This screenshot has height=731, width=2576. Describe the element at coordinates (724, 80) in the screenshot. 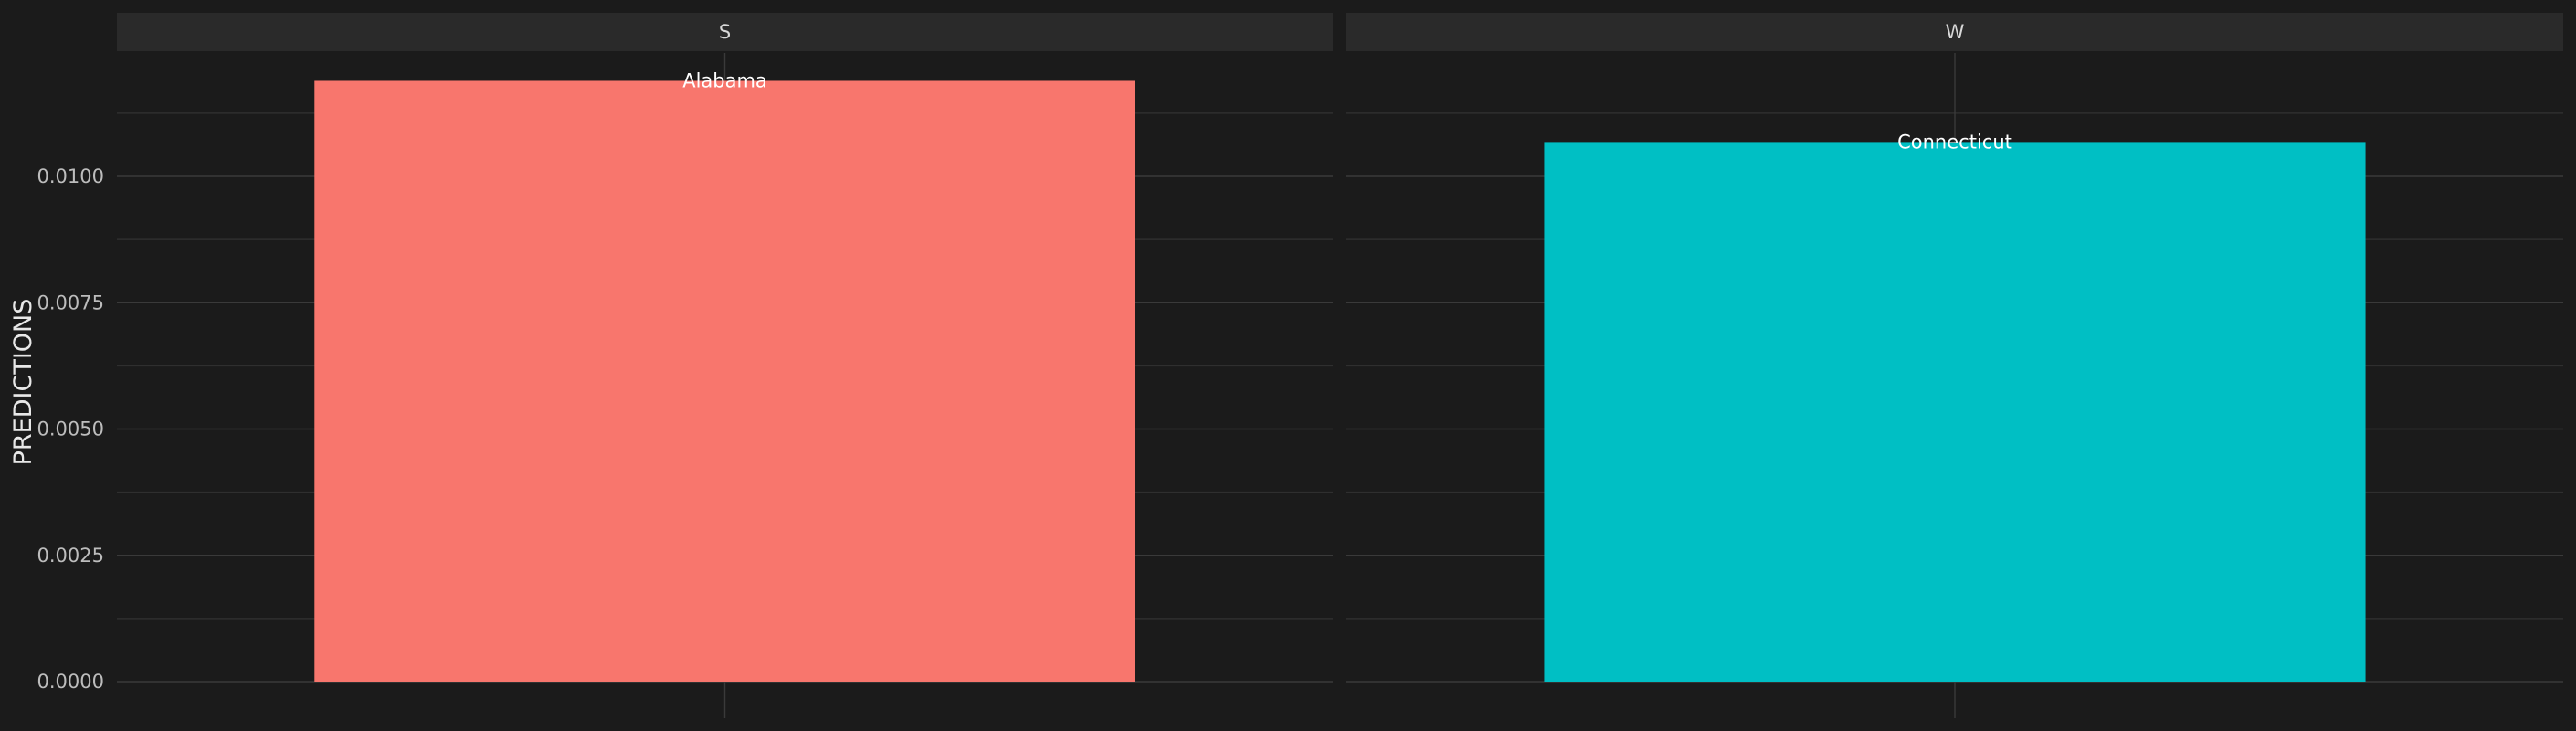

I see `bar-label: Alabama` at that location.